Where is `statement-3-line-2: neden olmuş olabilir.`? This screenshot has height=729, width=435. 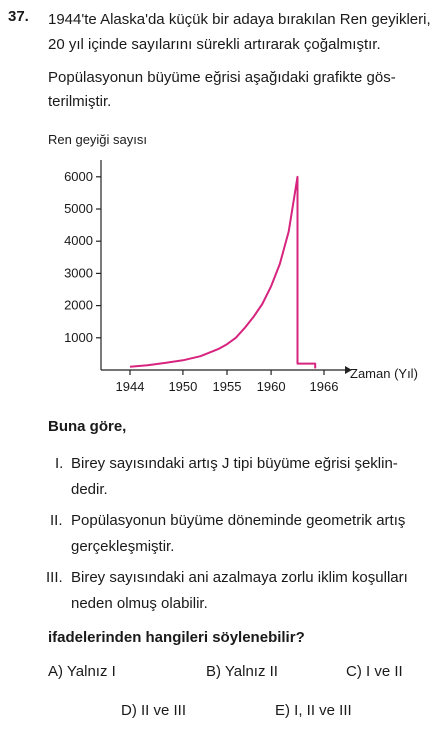 statement-3-line-2: neden olmuş olabilir. is located at coordinates (139, 603).